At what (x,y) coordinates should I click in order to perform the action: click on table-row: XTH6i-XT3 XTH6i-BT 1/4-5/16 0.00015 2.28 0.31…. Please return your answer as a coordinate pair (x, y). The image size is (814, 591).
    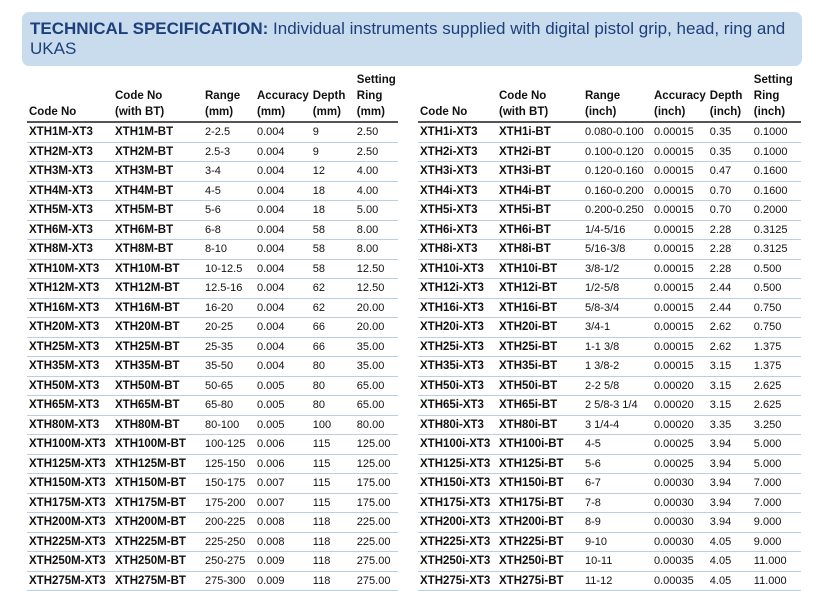
    Looking at the image, I should click on (609, 230).